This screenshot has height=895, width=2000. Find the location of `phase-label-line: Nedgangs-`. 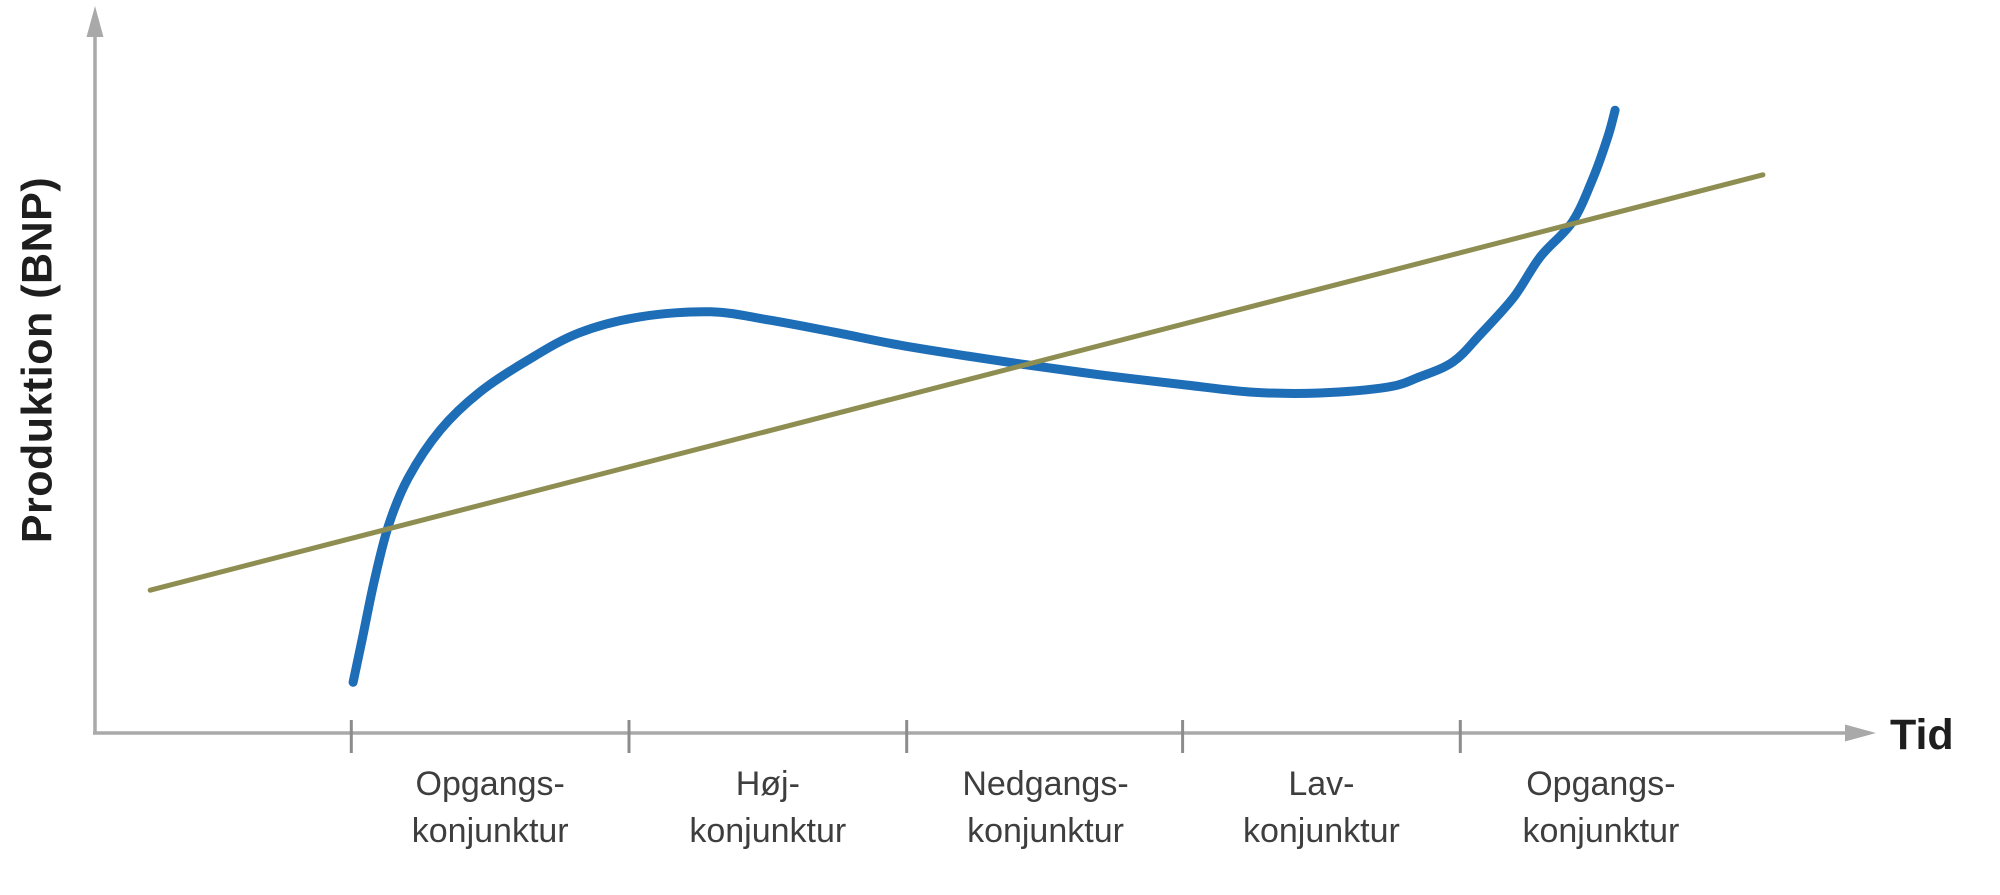

phase-label-line: Nedgangs- is located at coordinates (1045, 784).